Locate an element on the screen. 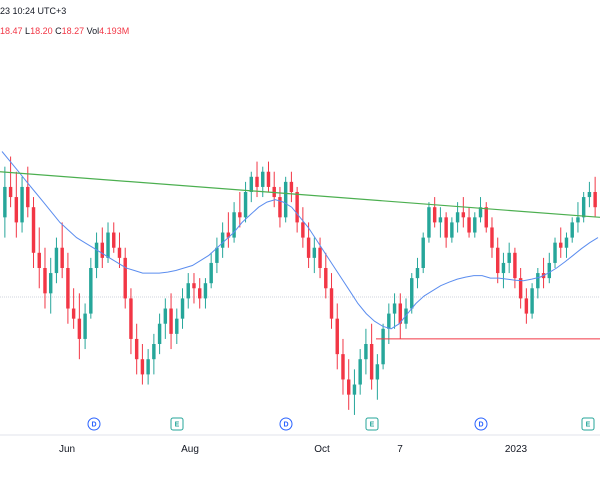  legend-low: 18.20 is located at coordinates (41, 31).